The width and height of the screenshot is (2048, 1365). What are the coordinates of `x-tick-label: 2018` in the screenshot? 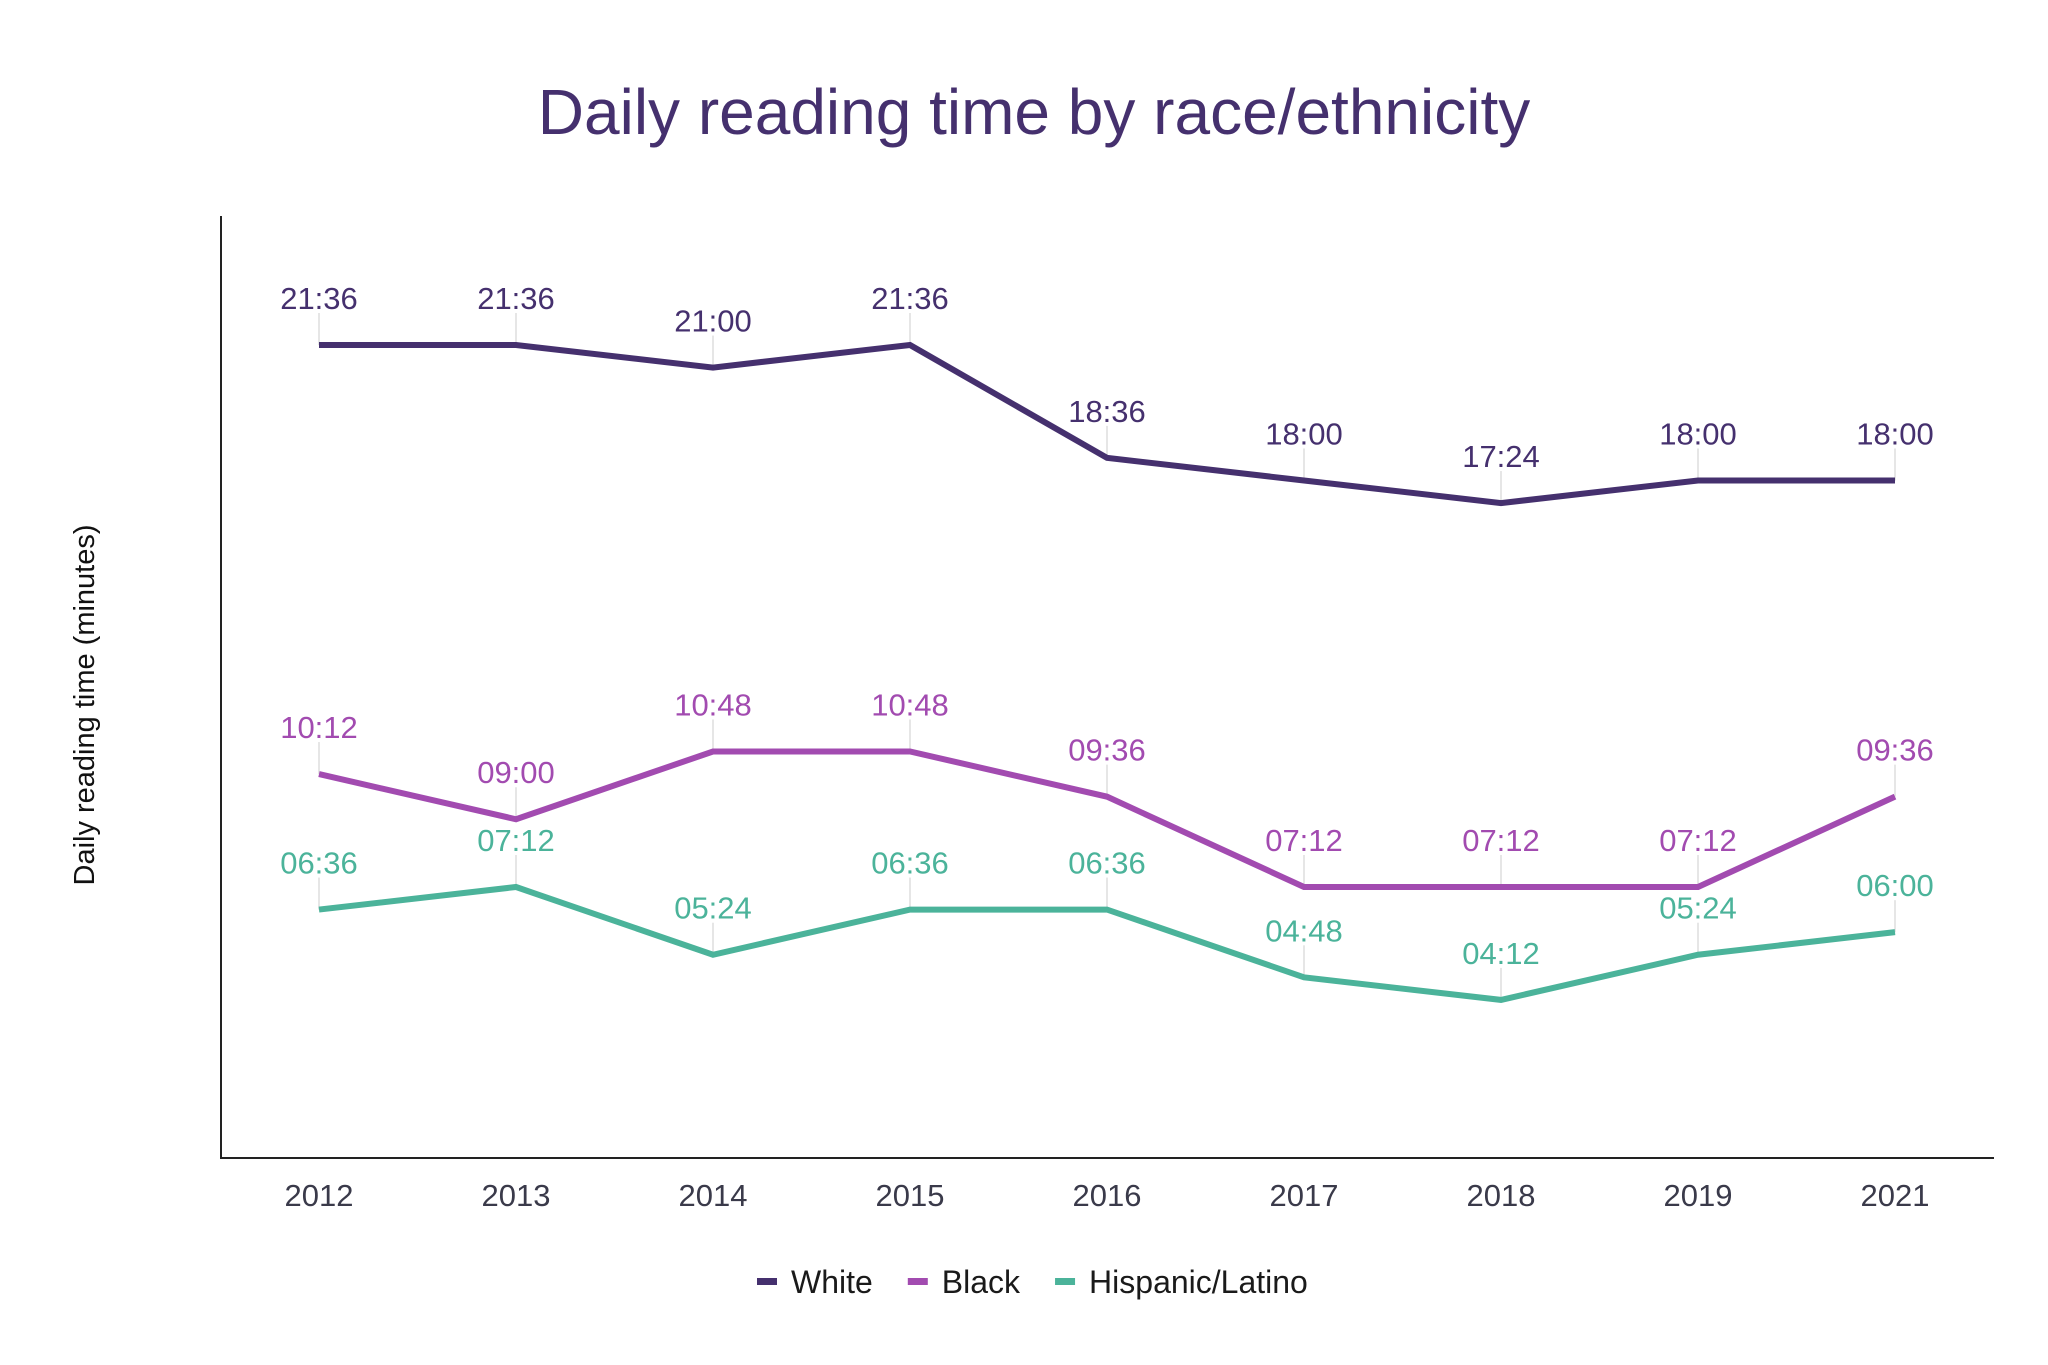 It's located at (1501, 1195).